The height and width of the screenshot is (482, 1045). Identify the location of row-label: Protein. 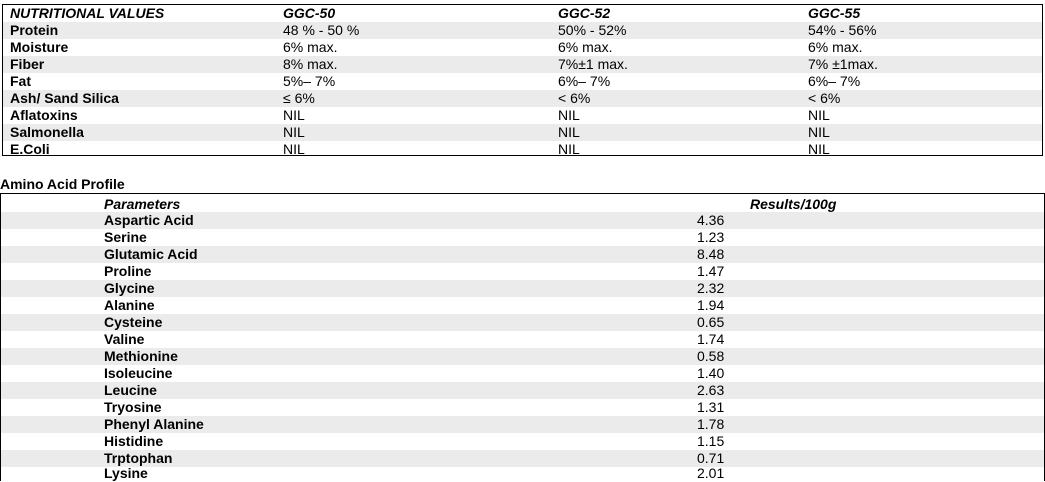
(34, 30).